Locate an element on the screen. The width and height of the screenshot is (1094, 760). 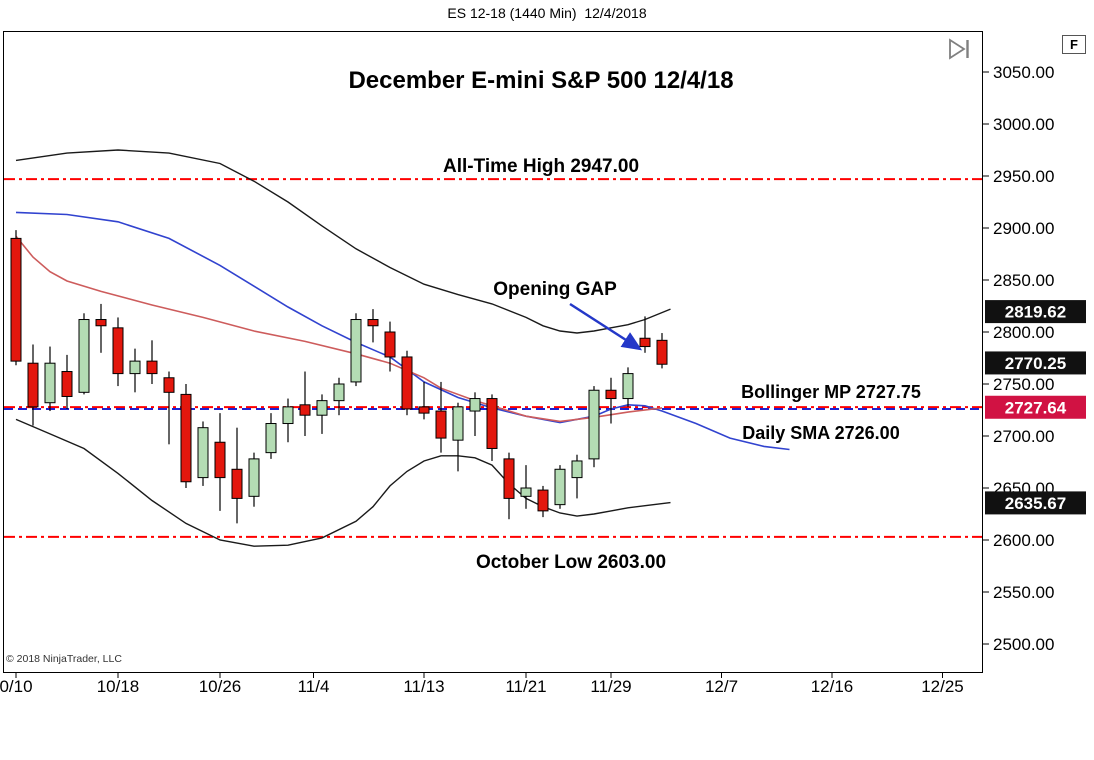
price-marker-value: 2770.25 is located at coordinates (1035, 363).